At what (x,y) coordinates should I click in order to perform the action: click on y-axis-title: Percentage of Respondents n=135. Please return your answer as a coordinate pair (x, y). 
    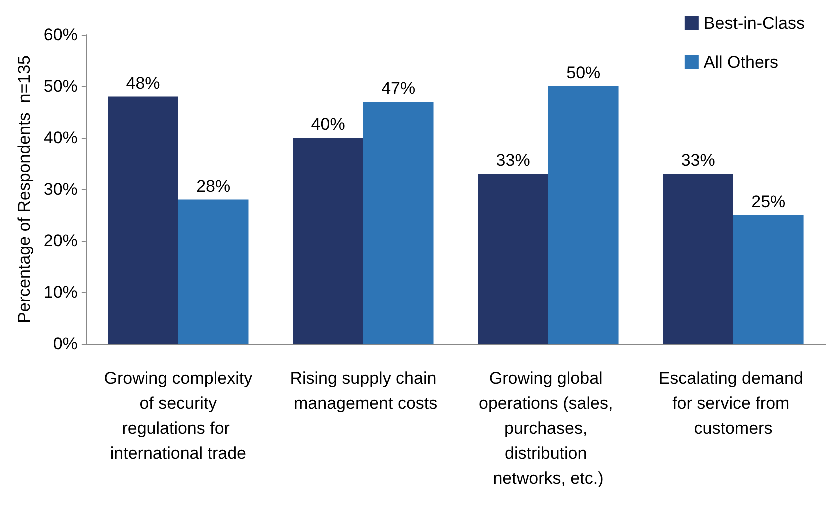
    Looking at the image, I should click on (24, 190).